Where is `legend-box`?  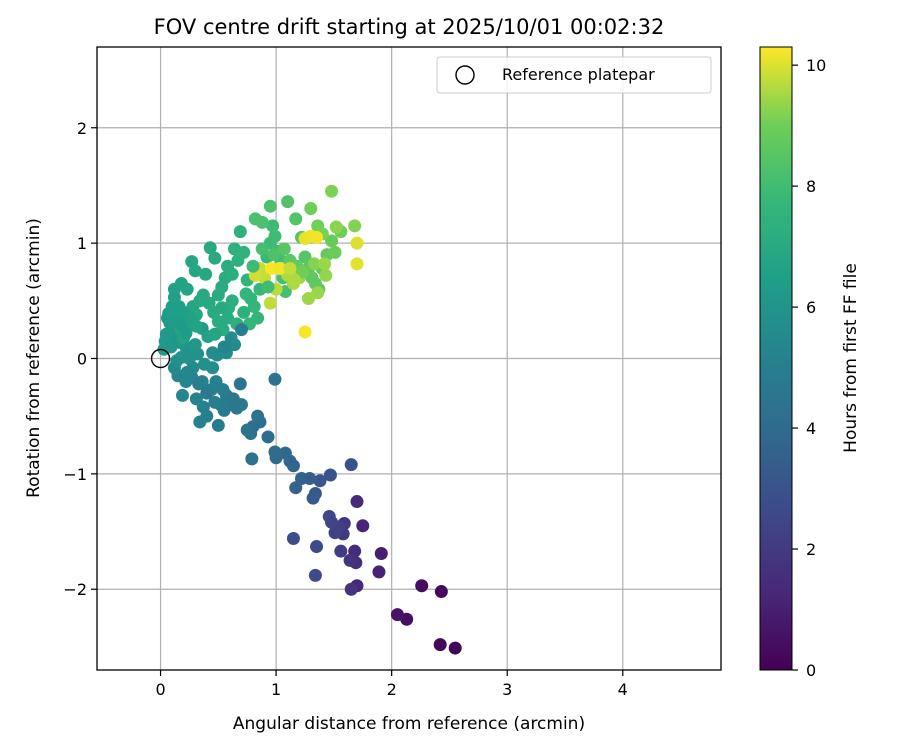
legend-box is located at coordinates (574, 75).